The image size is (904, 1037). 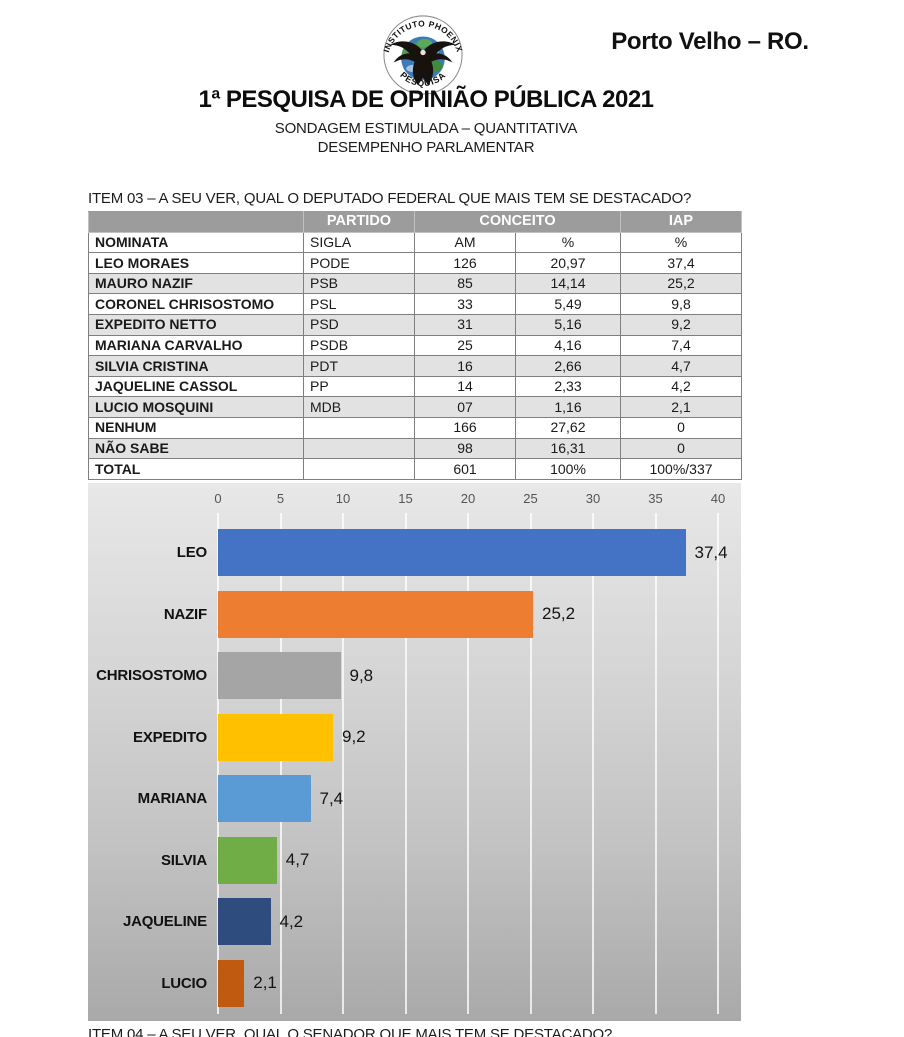 What do you see at coordinates (426, 147) in the screenshot?
I see `subtitle-topic: DESEMPENHO PARLAMENTAR` at bounding box center [426, 147].